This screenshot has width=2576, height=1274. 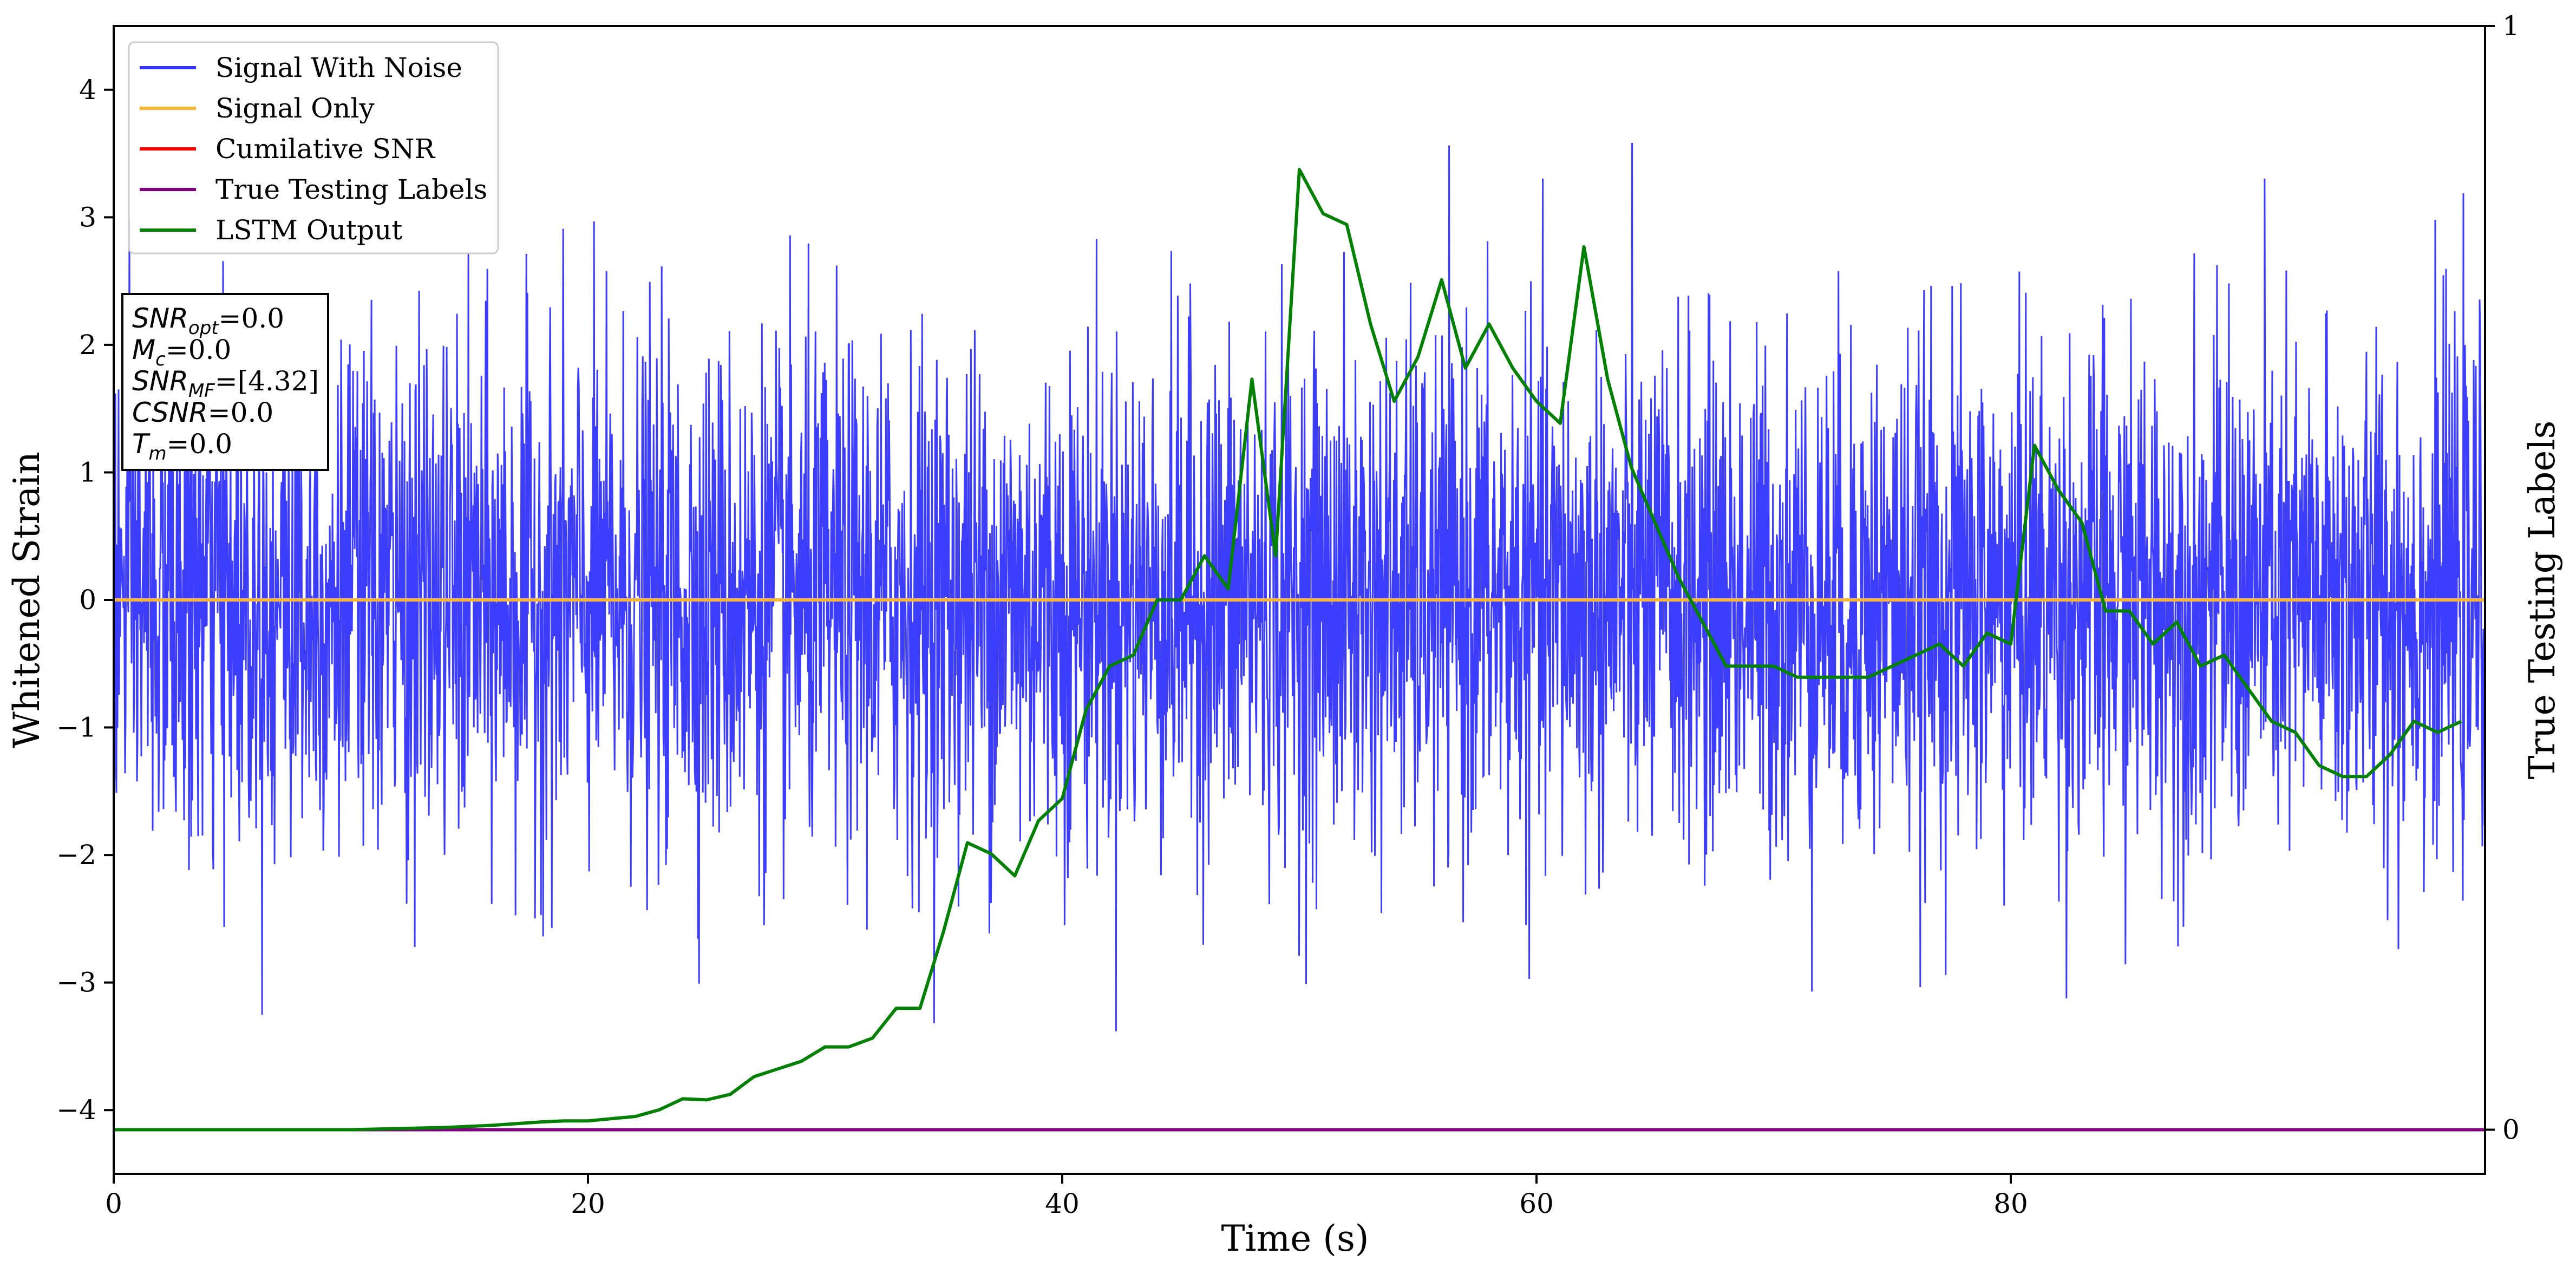 I want to click on legend-label-signal-only: Signal Only, so click(x=295, y=108).